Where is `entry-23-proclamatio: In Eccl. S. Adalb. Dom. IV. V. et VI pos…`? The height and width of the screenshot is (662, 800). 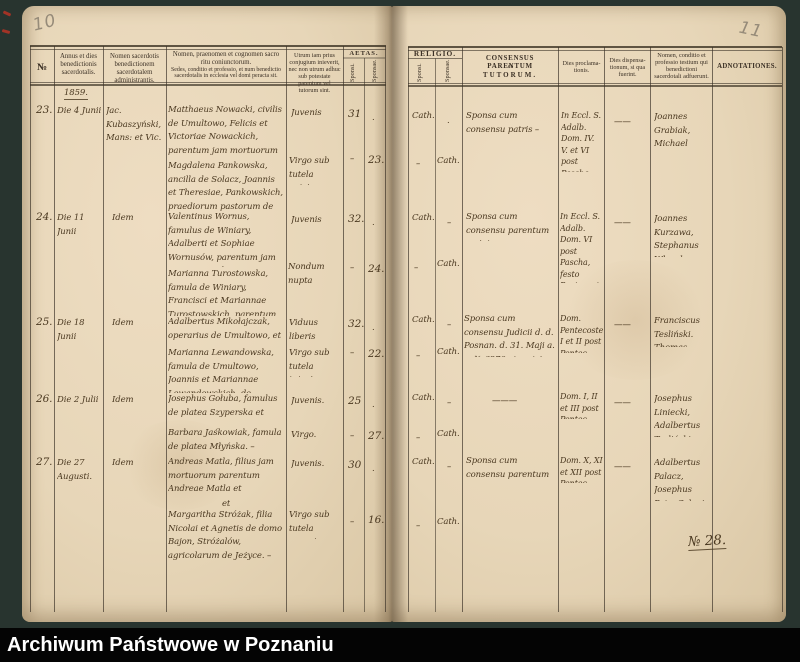 entry-23-proclamatio: In Eccl. S. Adalb. Dom. IV. V. et VI pos… is located at coordinates (581, 141).